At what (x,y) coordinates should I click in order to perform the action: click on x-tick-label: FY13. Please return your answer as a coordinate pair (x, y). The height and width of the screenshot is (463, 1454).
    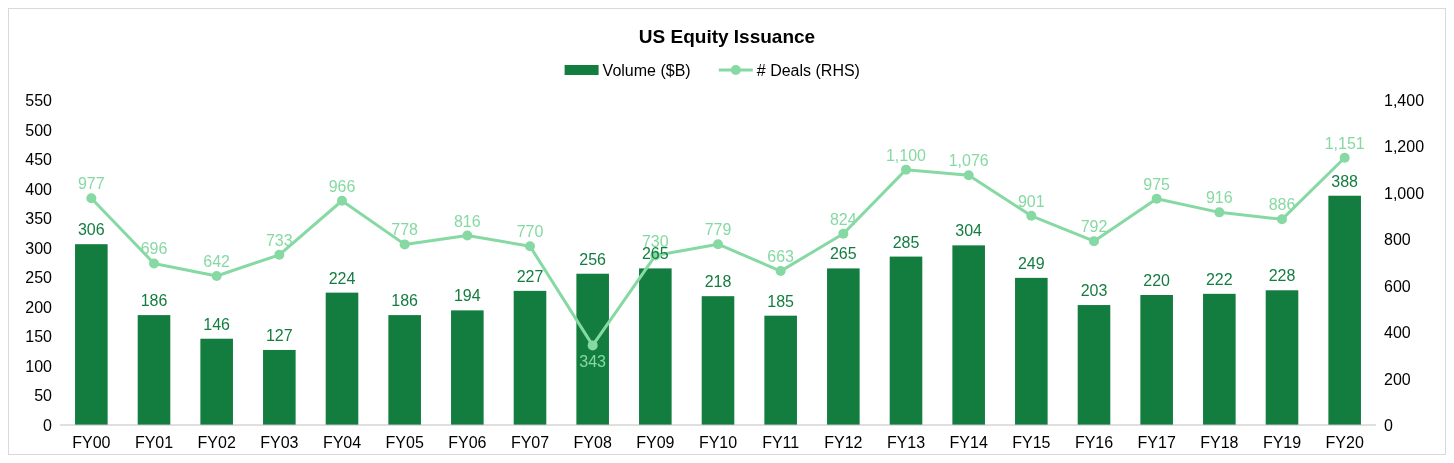
    Looking at the image, I should click on (906, 442).